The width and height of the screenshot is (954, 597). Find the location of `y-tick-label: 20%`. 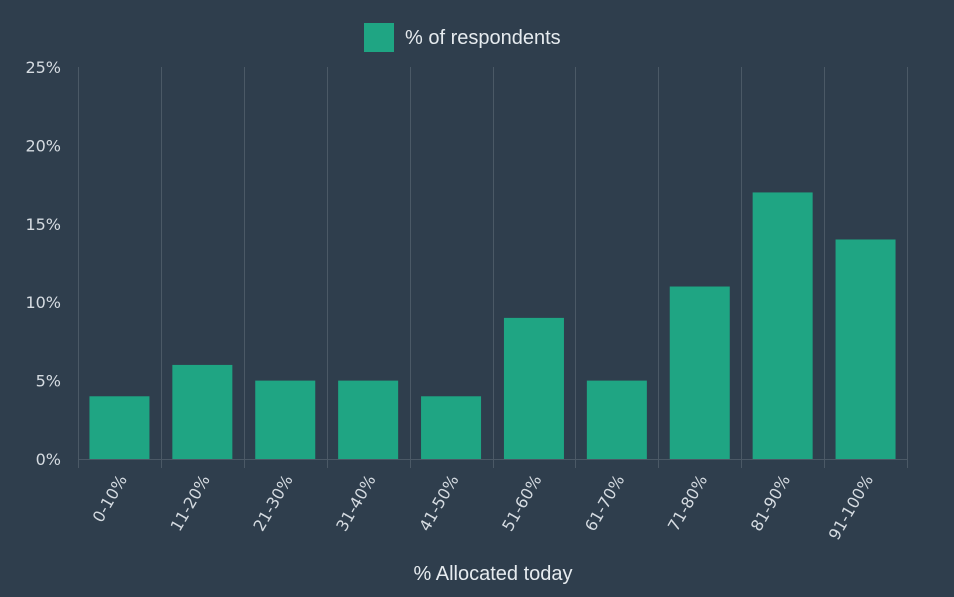

y-tick-label: 20% is located at coordinates (43, 145).